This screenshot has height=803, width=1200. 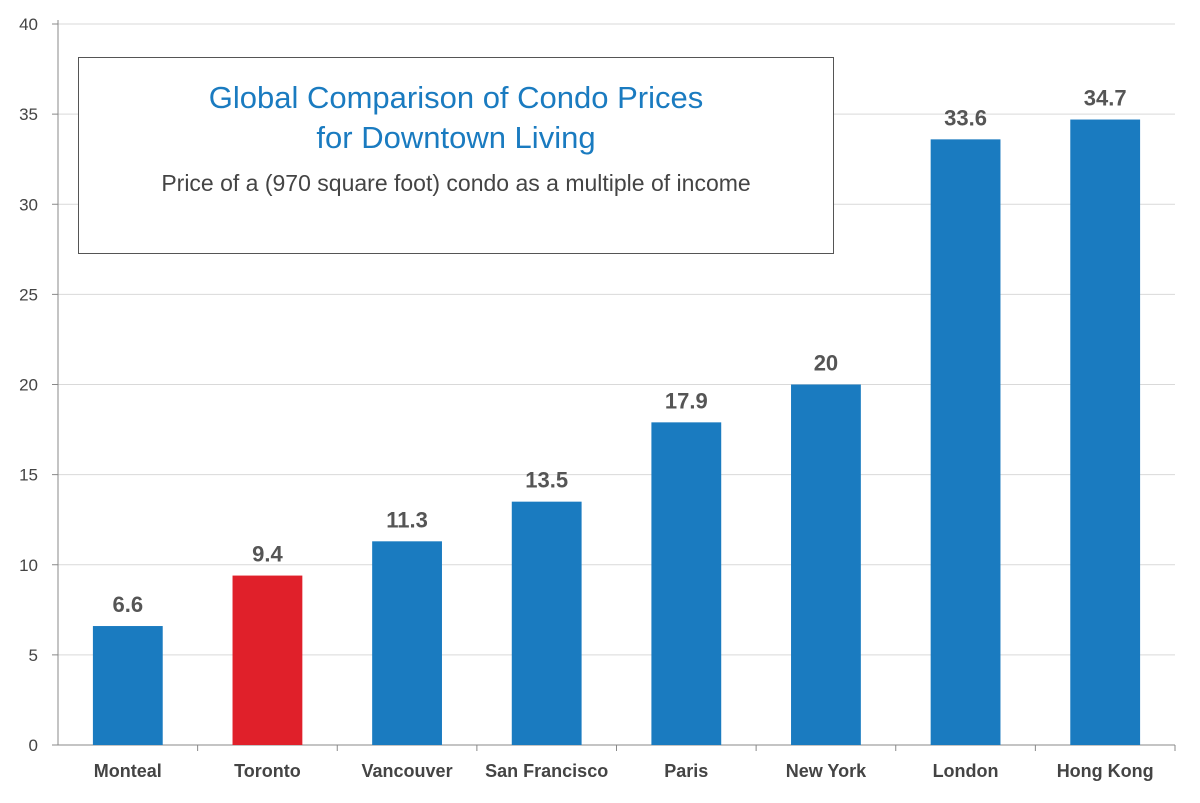 I want to click on bar-toronto, so click(x=267, y=660).